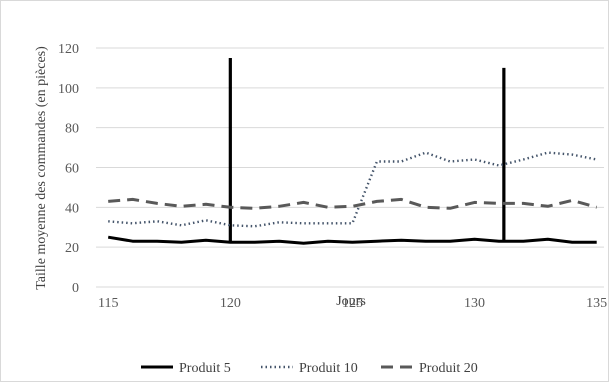 The width and height of the screenshot is (610, 388). What do you see at coordinates (72, 248) in the screenshot?
I see `y-tick-label: 20` at bounding box center [72, 248].